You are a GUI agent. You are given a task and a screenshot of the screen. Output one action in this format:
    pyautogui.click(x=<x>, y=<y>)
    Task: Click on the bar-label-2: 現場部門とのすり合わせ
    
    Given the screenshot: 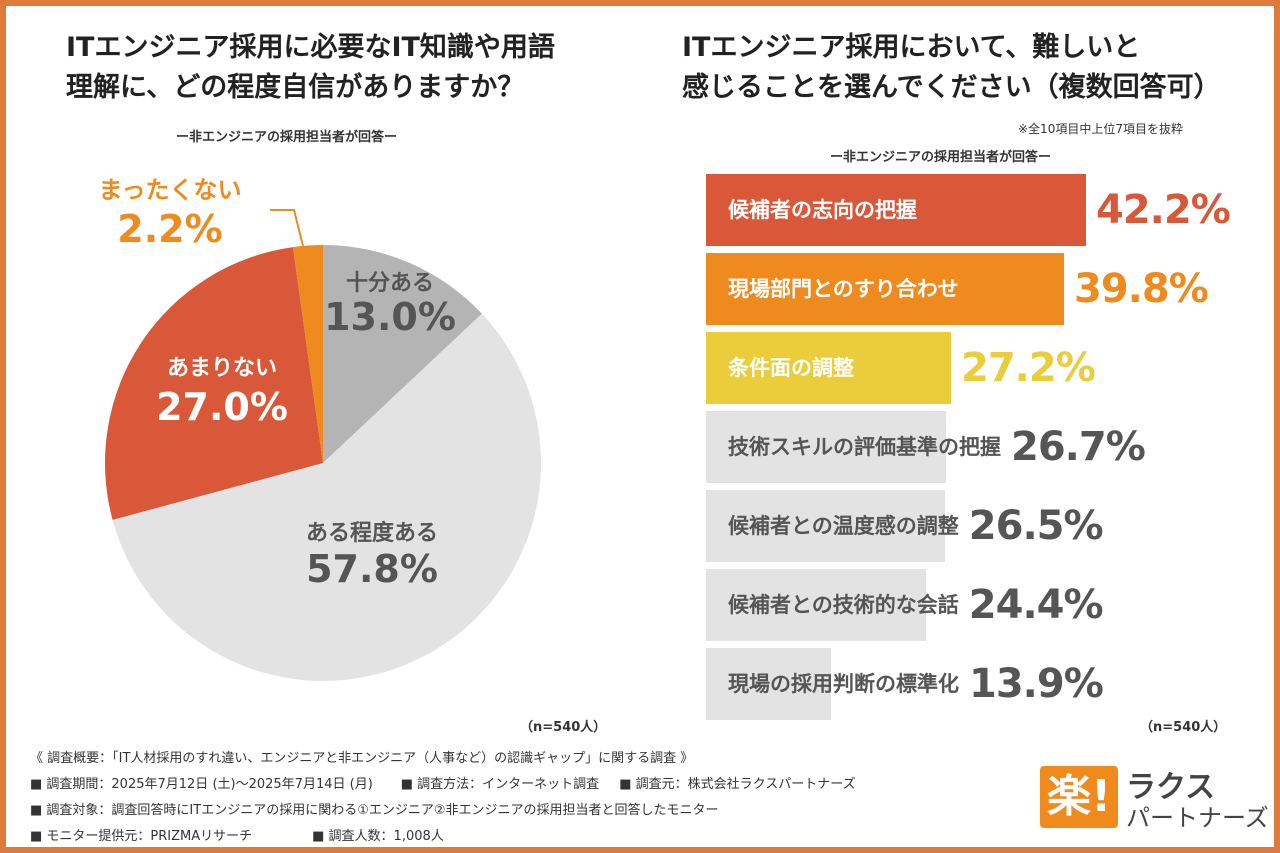 What is the action you would take?
    pyautogui.click(x=843, y=289)
    